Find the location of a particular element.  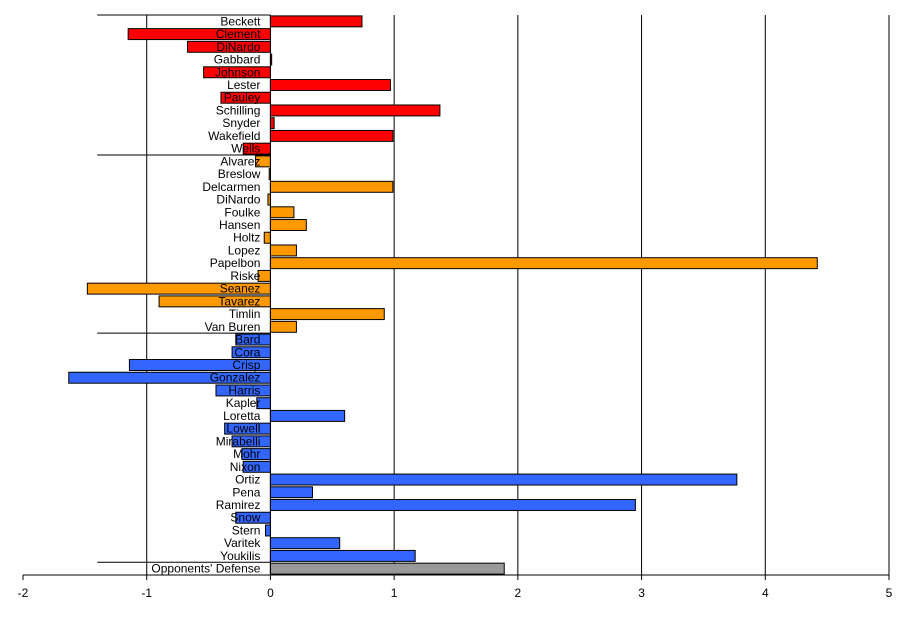

x-tick-label: 3 is located at coordinates (641, 593).